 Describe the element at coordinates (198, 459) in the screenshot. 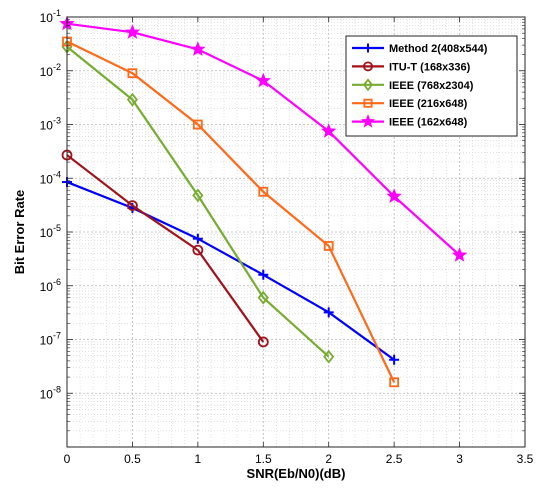

I see `x-tick-label: 1` at that location.